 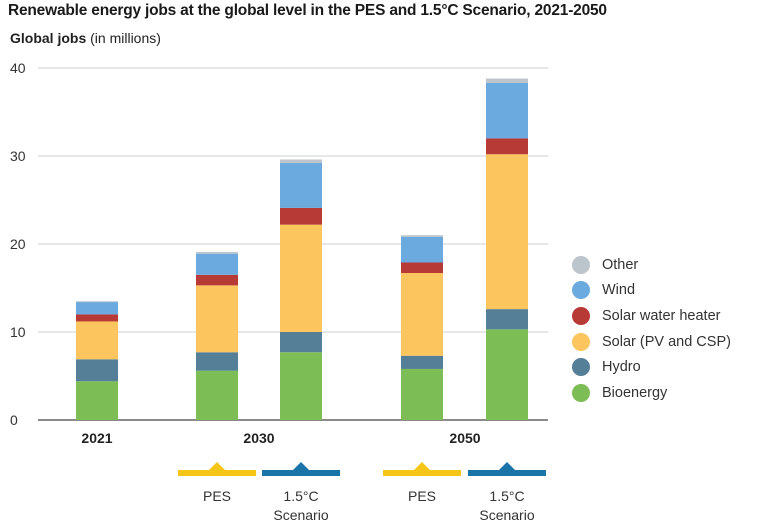 What do you see at coordinates (14, 420) in the screenshot?
I see `y-tick-label: 0` at bounding box center [14, 420].